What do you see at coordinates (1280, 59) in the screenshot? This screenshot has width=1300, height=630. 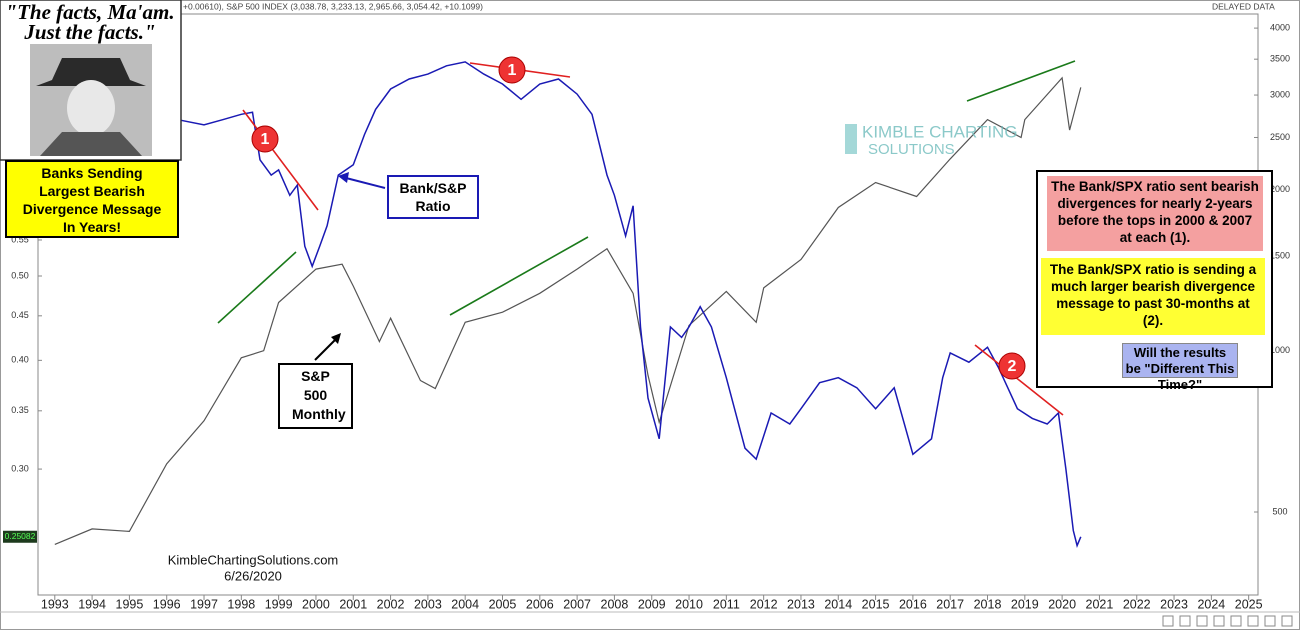 I see `y2-tick-label: 3500` at bounding box center [1280, 59].